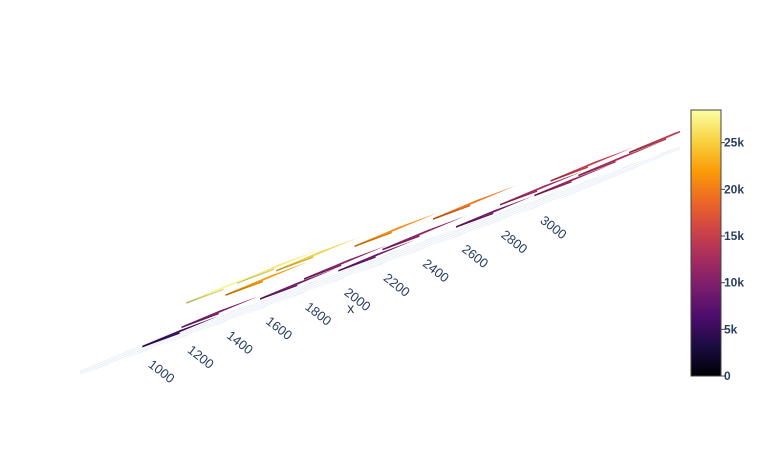 This screenshot has width=767, height=467. I want to click on colorbar-tick-label: 25k, so click(734, 143).